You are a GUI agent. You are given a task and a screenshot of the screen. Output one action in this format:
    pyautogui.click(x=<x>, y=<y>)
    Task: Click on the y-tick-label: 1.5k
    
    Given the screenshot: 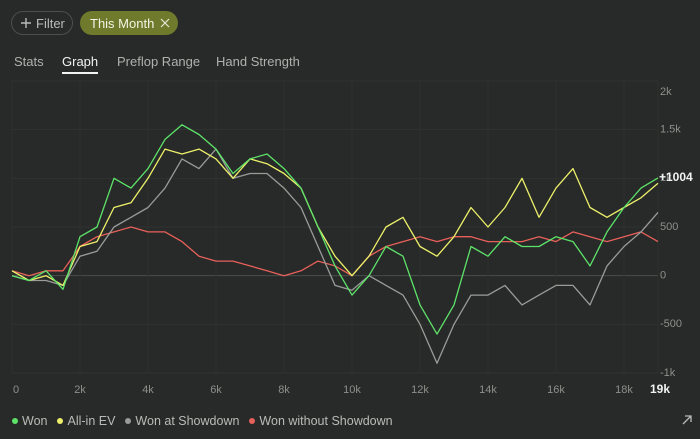 What is the action you would take?
    pyautogui.click(x=670, y=130)
    